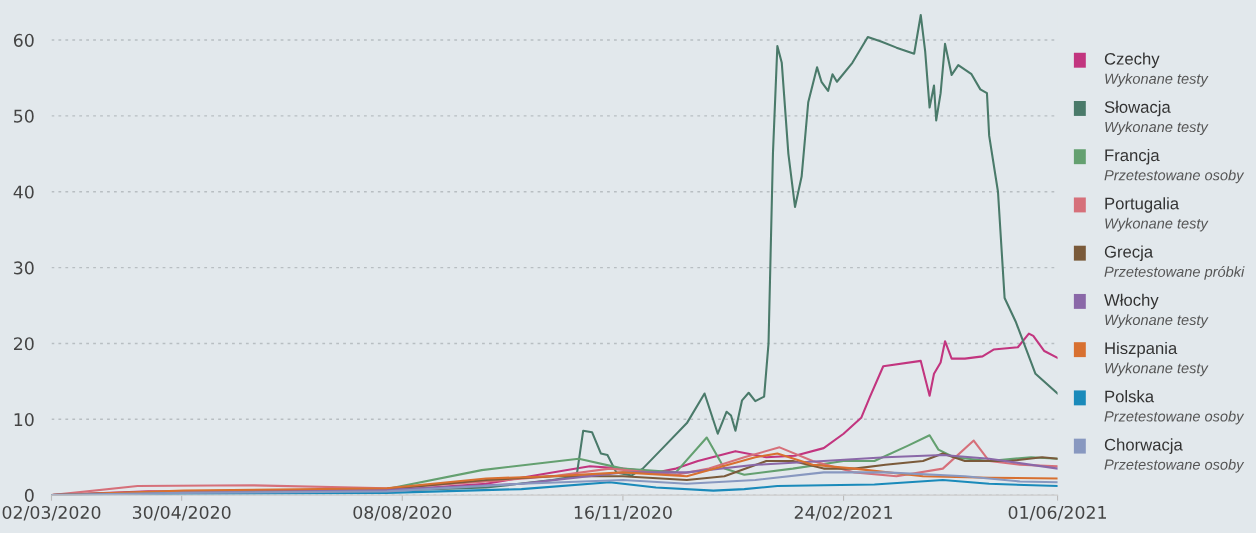  What do you see at coordinates (1174, 407) in the screenshot?
I see `legend-label: Polska Przetestowane osoby` at bounding box center [1174, 407].